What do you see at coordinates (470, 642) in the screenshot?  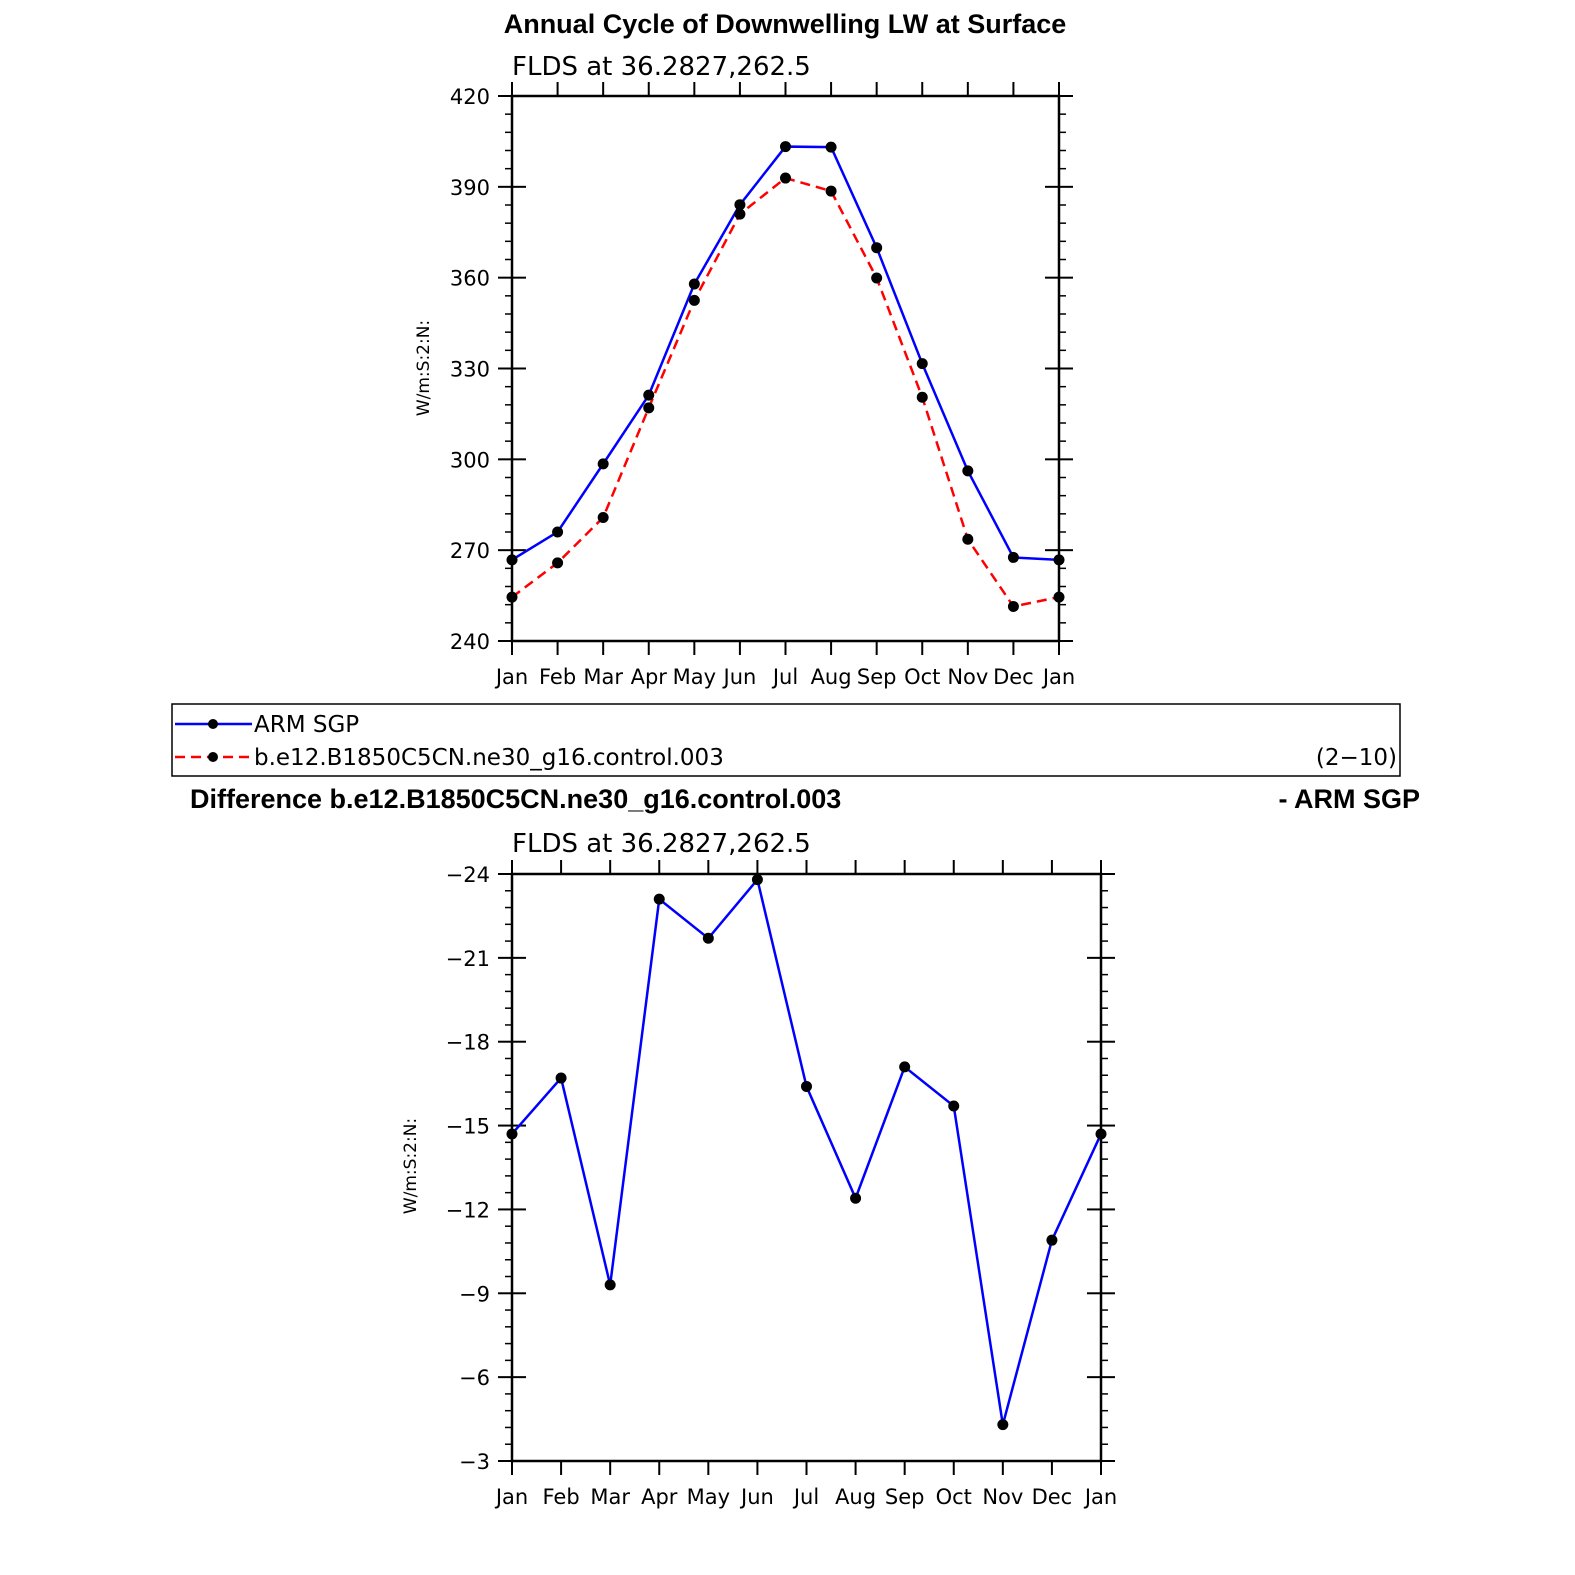 I see `y-tick-label: 240` at bounding box center [470, 642].